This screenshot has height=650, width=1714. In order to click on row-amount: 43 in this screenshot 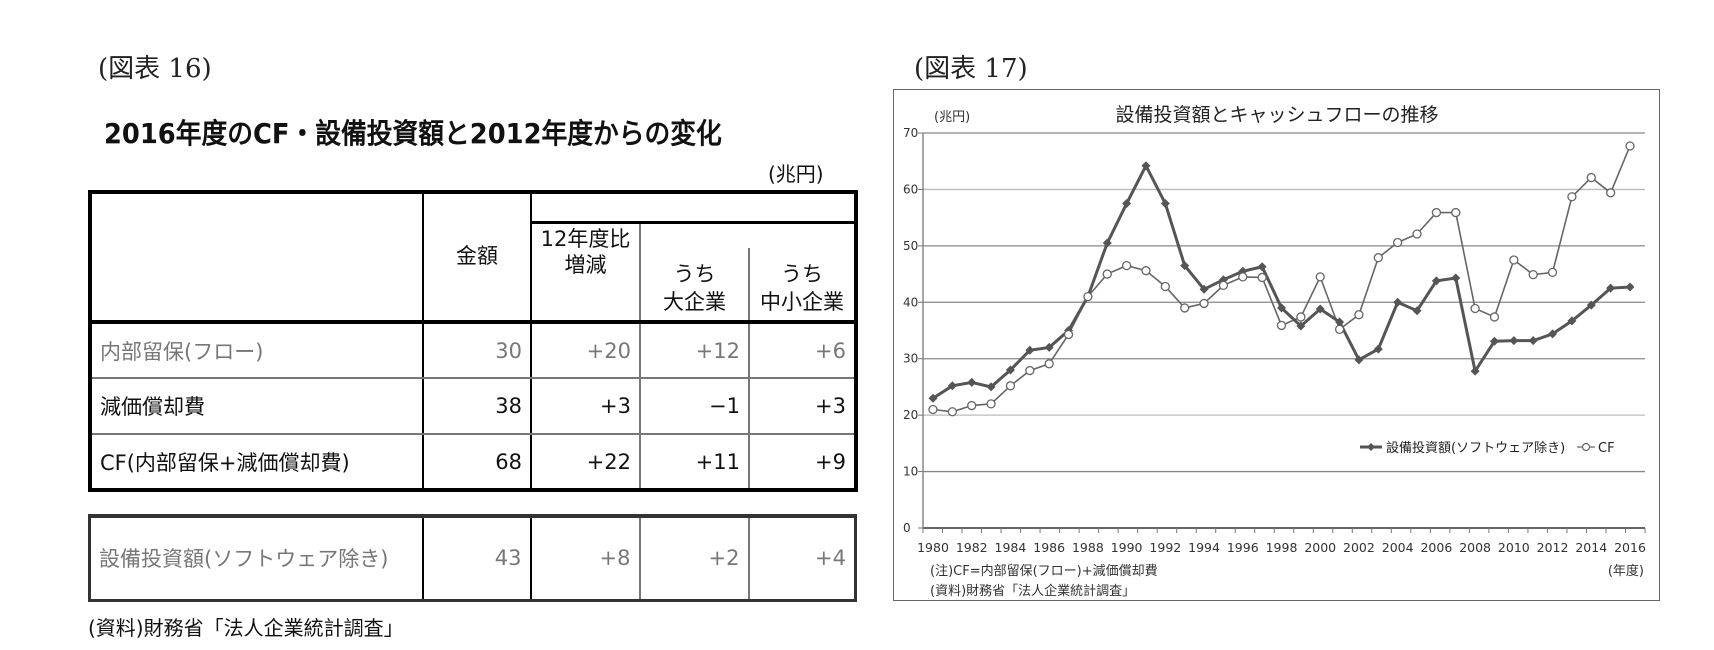, I will do `click(476, 558)`.